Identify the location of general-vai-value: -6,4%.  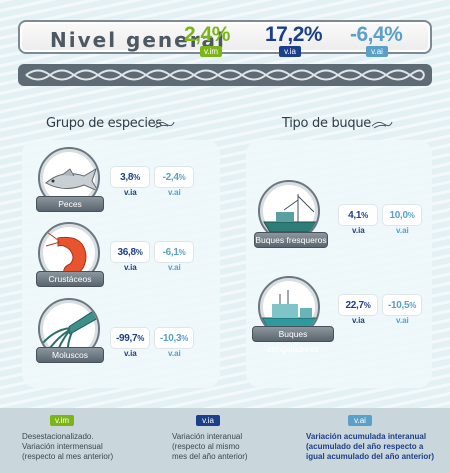
(376, 34).